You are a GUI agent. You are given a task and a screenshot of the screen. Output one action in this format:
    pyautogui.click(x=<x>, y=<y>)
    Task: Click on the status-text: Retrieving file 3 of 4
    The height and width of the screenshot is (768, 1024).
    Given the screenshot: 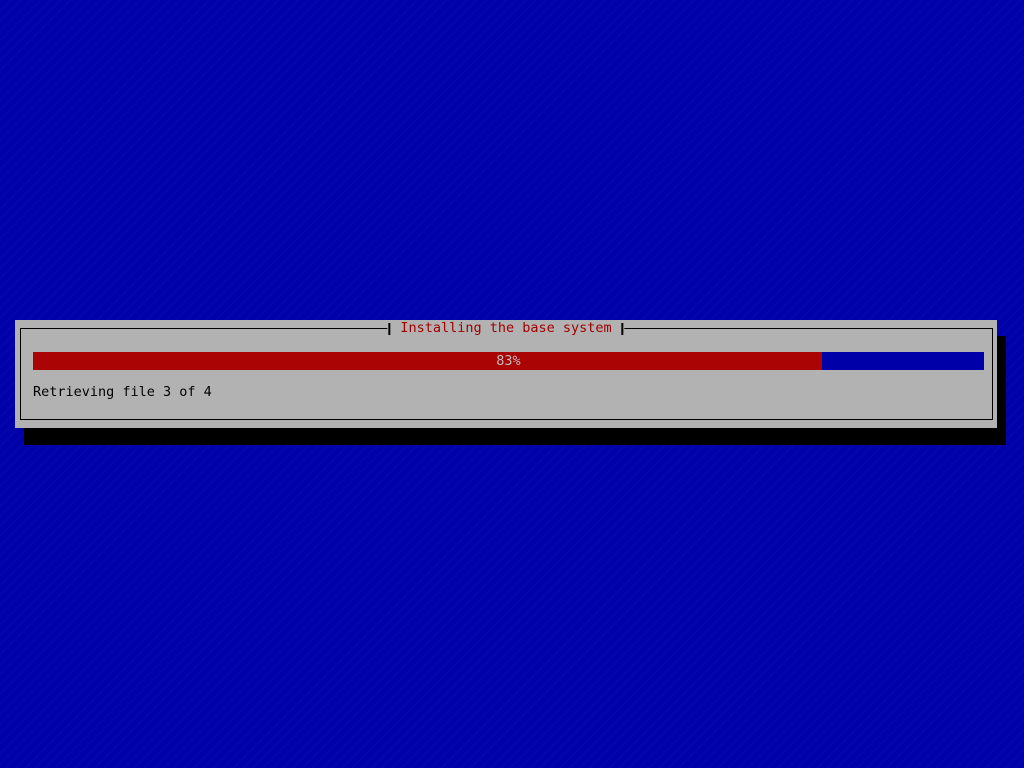 What is the action you would take?
    pyautogui.click(x=122, y=392)
    